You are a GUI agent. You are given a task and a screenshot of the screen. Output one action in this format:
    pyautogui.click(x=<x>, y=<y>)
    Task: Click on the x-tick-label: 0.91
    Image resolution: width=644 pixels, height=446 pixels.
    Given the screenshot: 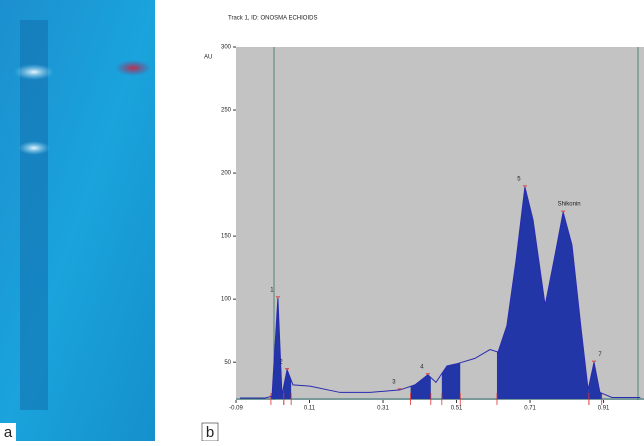 What is the action you would take?
    pyautogui.click(x=604, y=409)
    